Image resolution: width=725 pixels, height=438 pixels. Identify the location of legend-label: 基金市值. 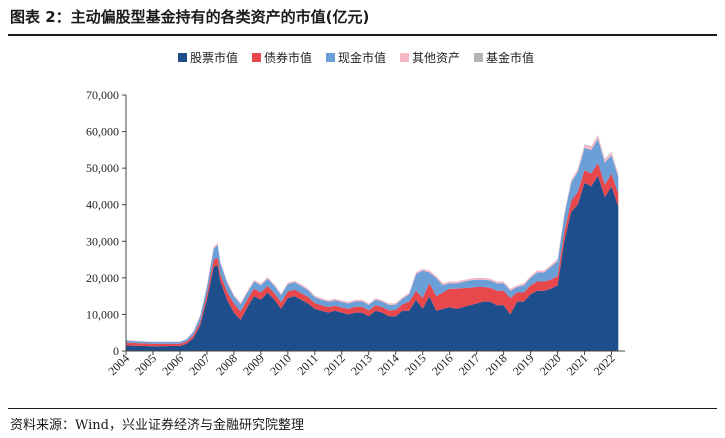
(510, 57).